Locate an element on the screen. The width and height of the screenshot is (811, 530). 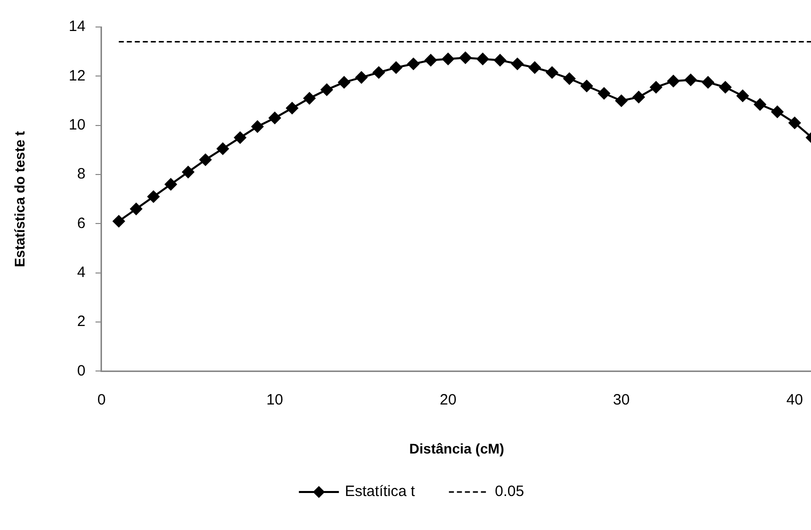
y-tick-label: 12 is located at coordinates (77, 75).